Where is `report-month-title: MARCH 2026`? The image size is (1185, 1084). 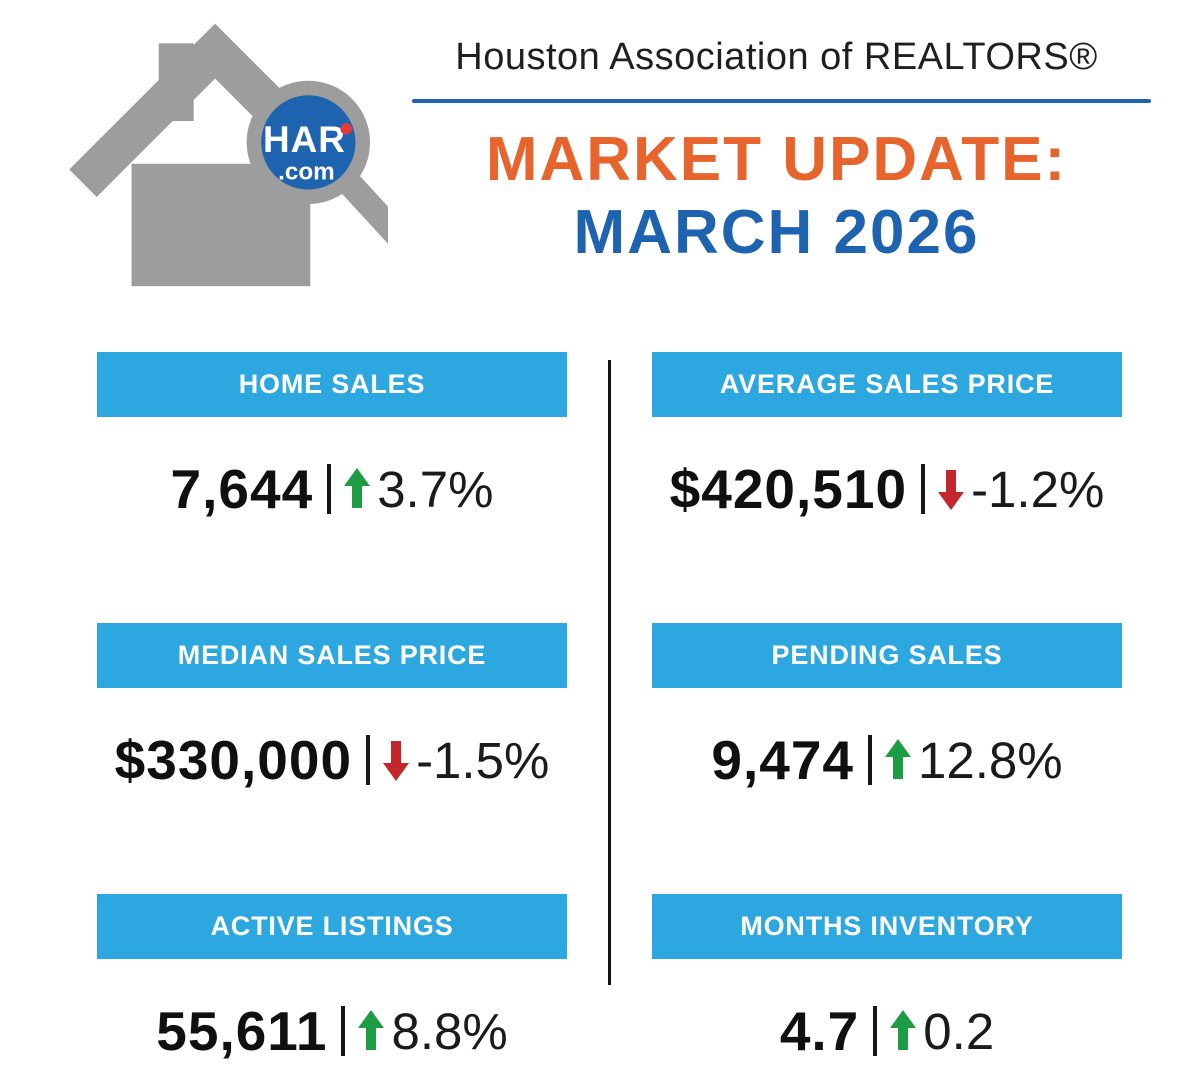 report-month-title: MARCH 2026 is located at coordinates (776, 233).